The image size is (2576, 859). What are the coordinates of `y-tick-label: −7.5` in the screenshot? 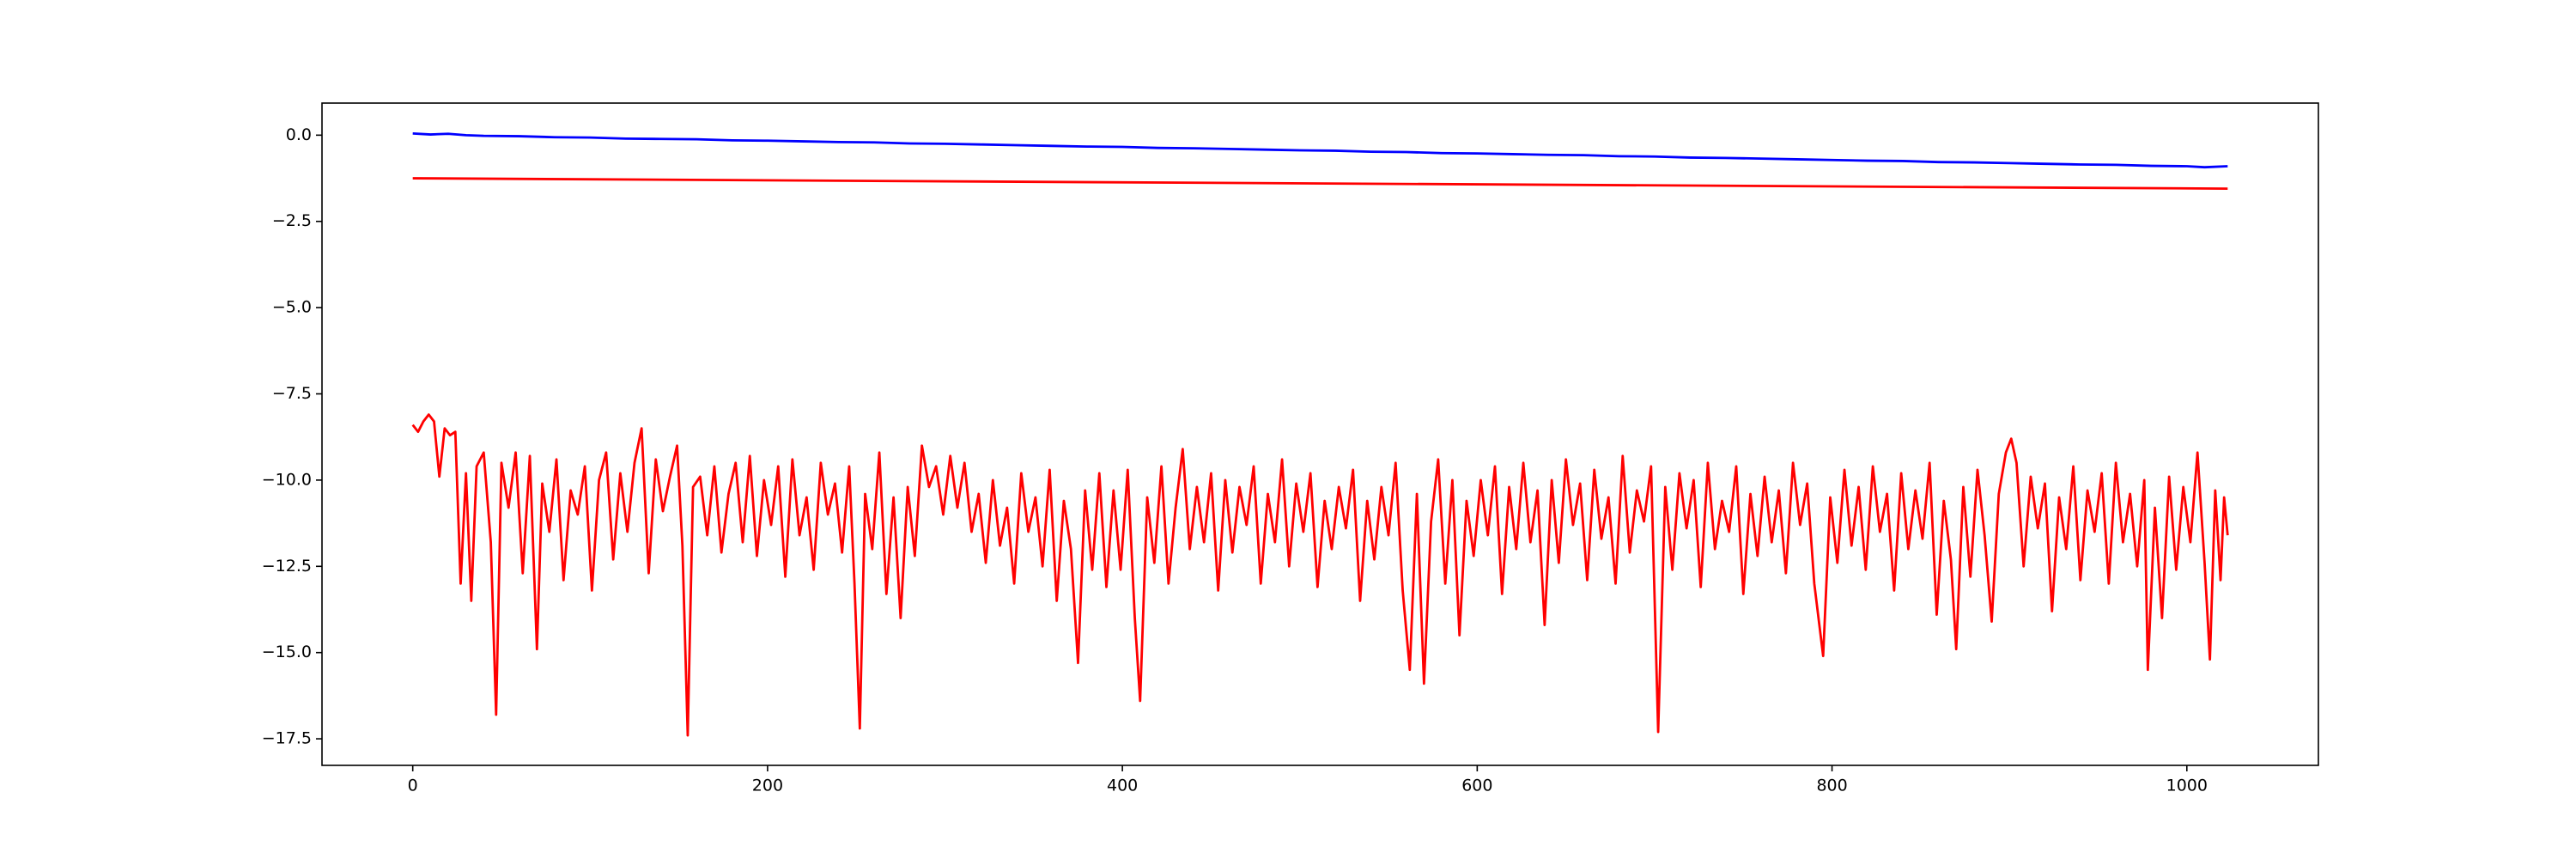 It's located at (292, 393).